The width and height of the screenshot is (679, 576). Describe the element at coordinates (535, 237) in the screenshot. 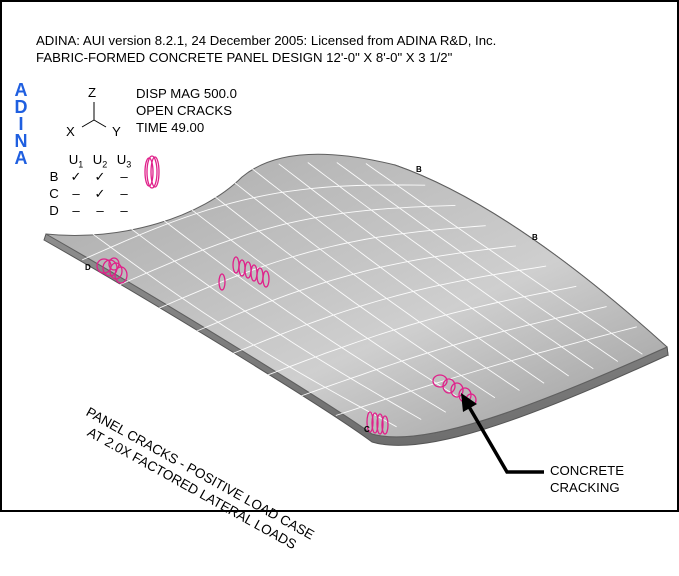

I see `node-label-b2: B` at that location.